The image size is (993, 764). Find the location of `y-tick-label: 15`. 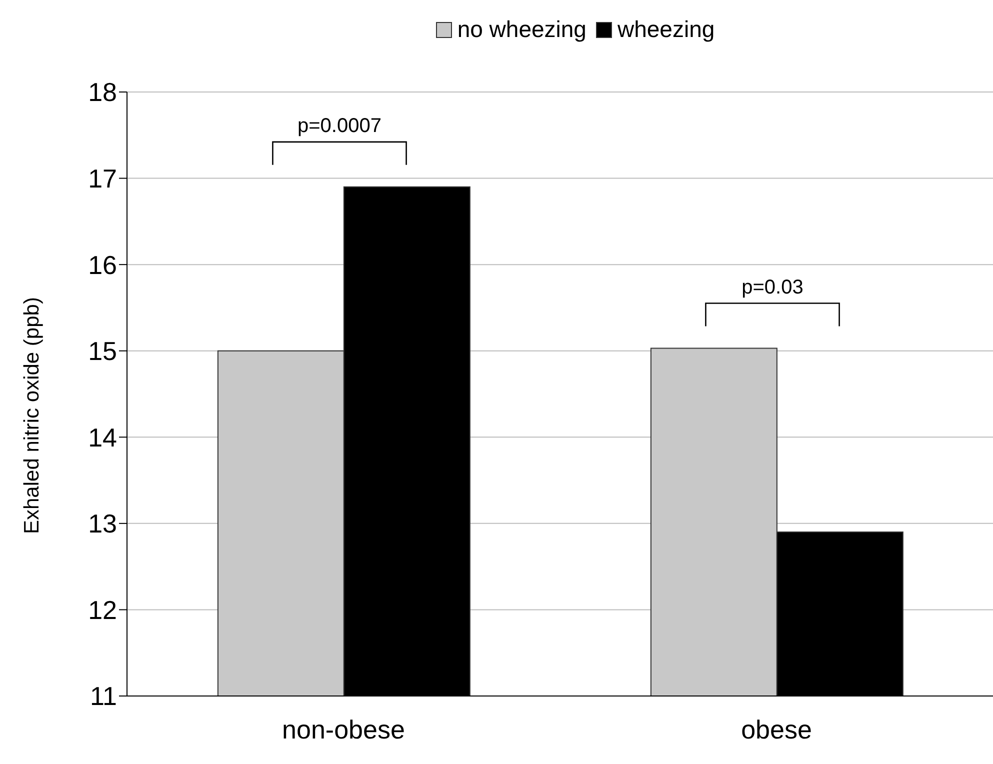

y-tick-label: 15 is located at coordinates (102, 351).